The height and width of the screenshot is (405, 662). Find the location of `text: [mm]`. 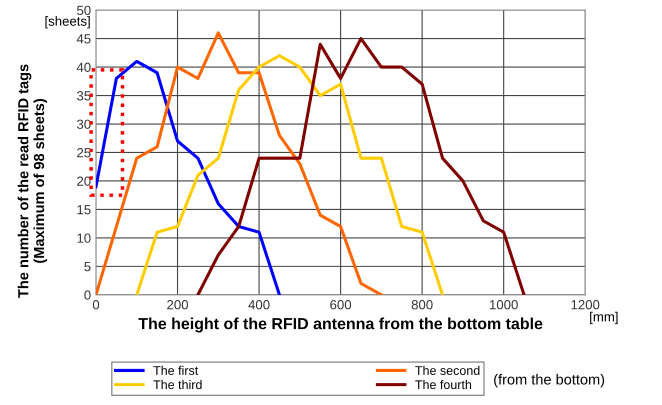

text: [mm] is located at coordinates (604, 318).